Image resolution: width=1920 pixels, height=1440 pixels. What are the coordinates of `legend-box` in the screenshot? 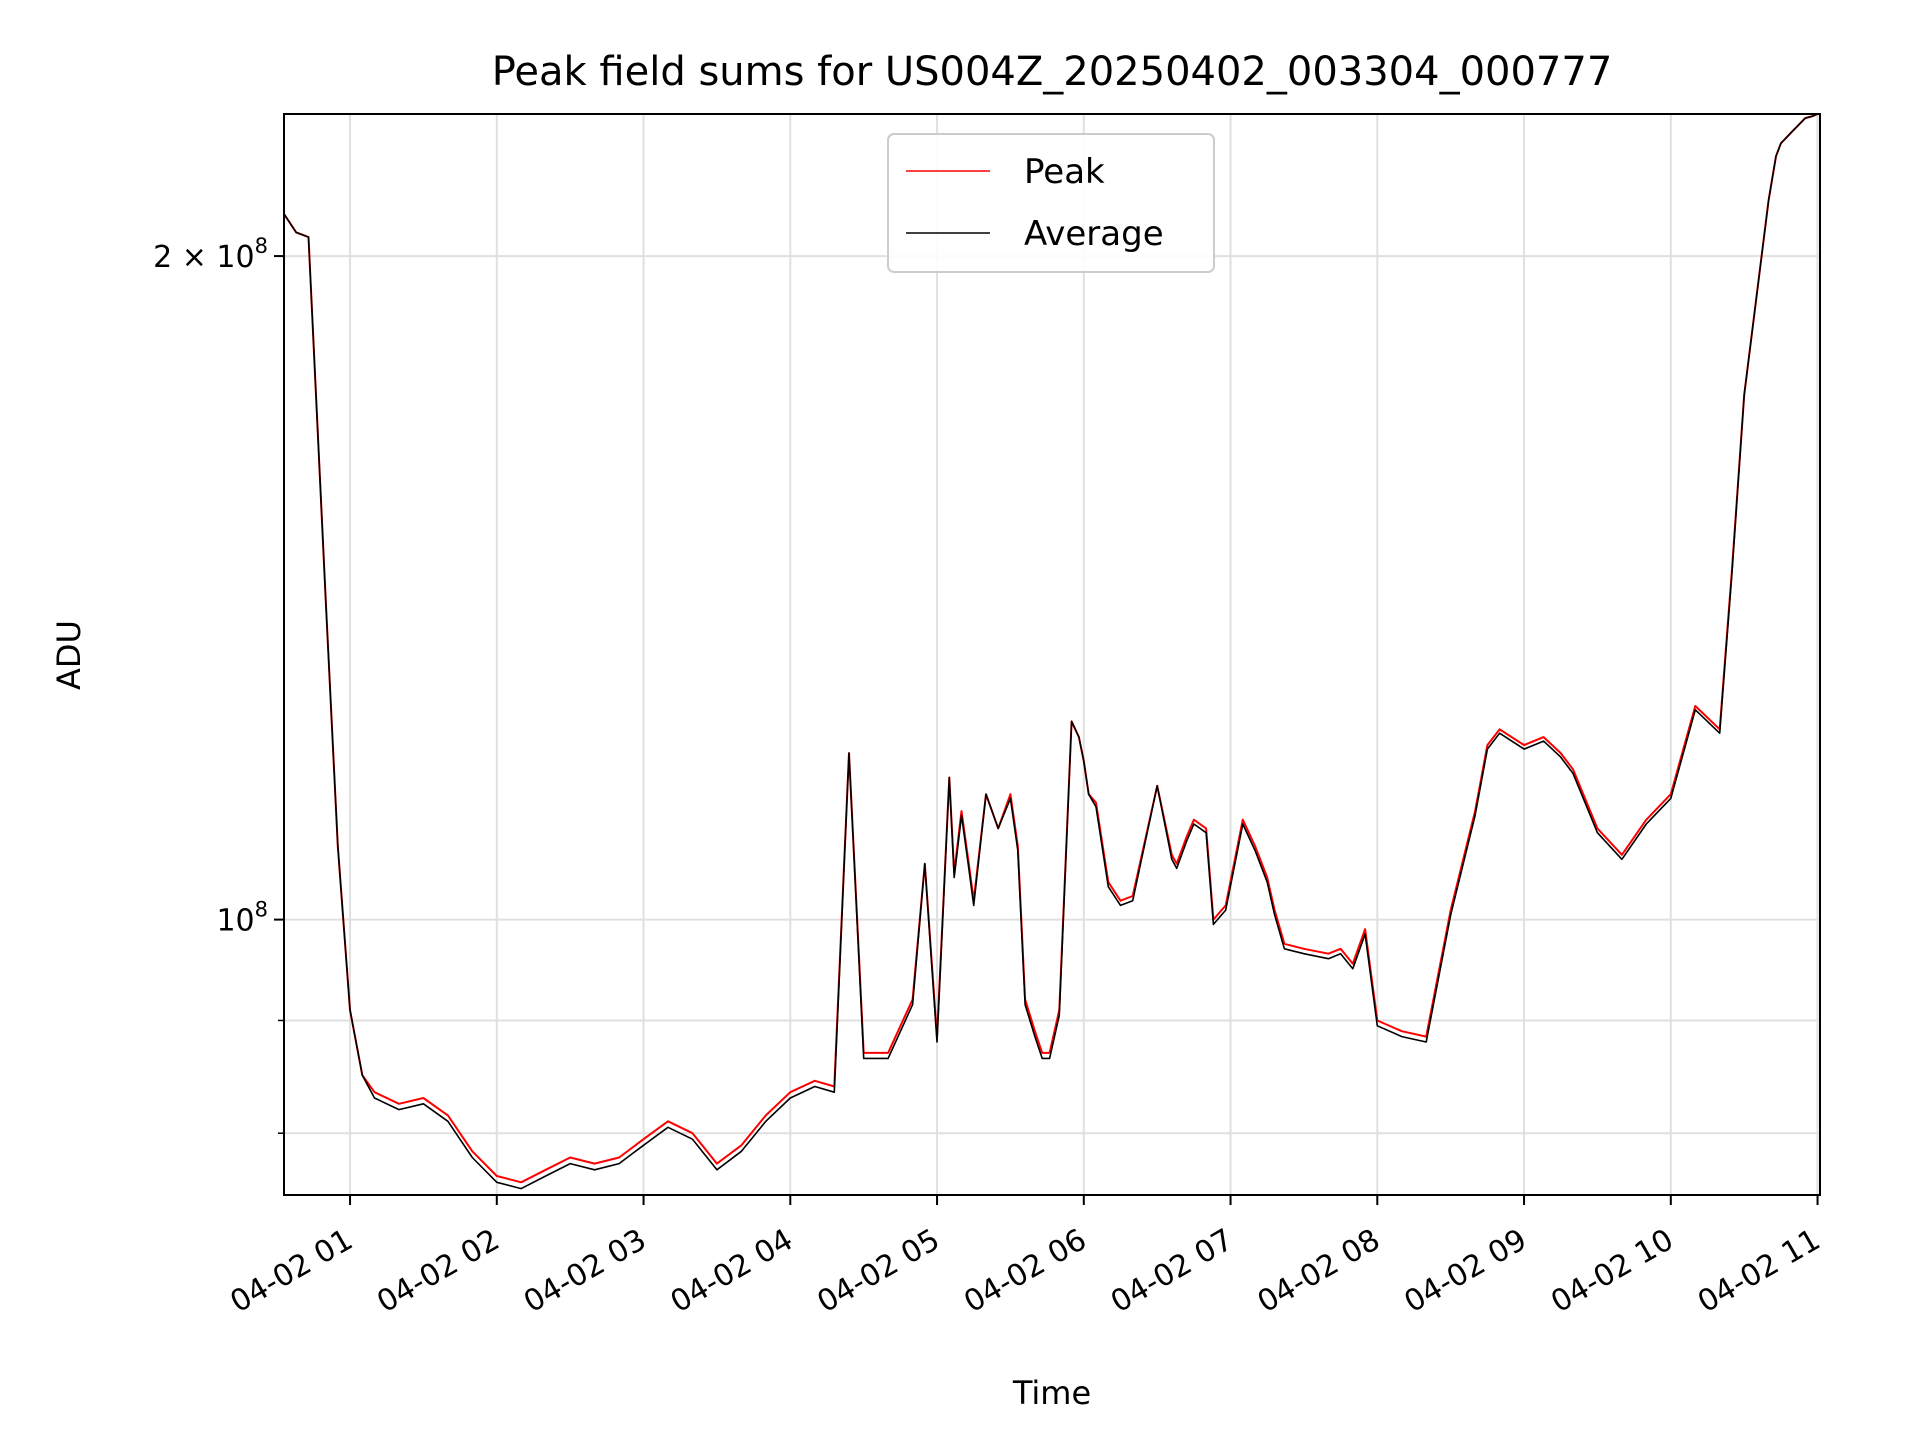 It's located at (1051, 203).